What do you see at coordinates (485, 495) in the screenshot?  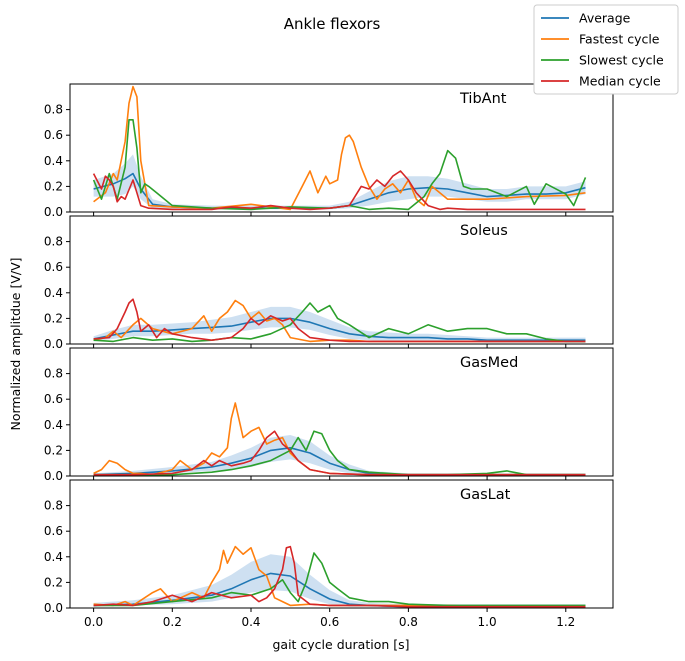 I see `panel-title: GasLat` at bounding box center [485, 495].